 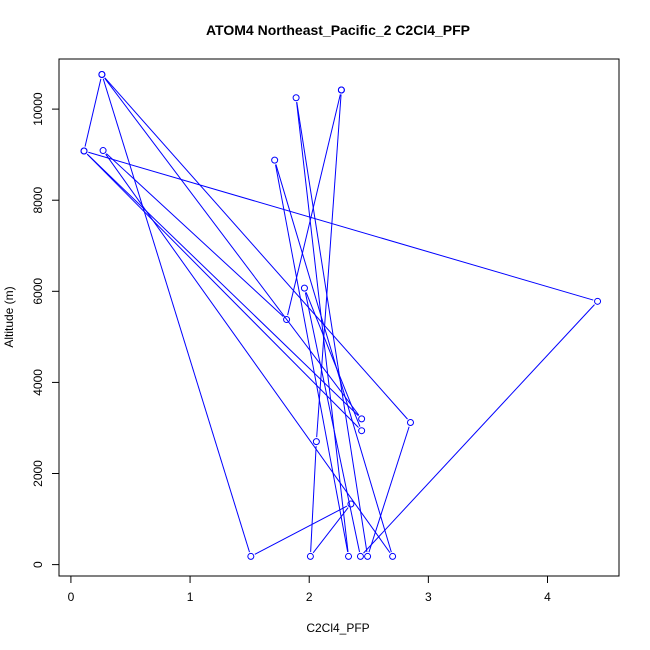 I want to click on y-tick-label: 4000, so click(x=38, y=382).